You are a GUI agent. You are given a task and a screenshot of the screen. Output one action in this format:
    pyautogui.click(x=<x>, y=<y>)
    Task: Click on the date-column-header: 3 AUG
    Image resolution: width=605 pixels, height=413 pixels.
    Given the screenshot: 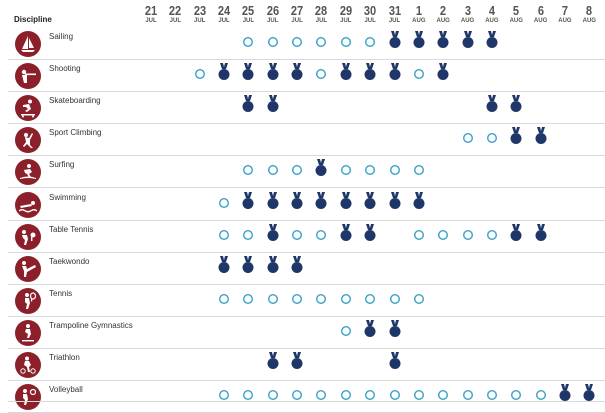 What is the action you would take?
    pyautogui.click(x=468, y=14)
    